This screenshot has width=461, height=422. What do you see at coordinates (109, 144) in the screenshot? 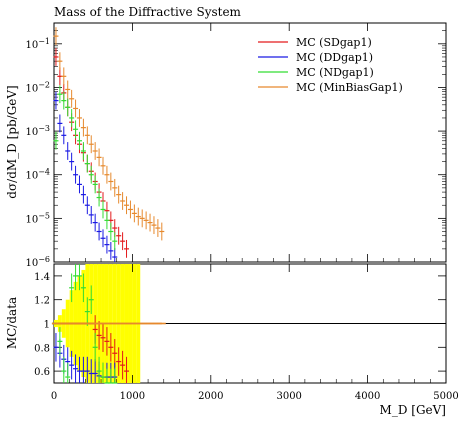
I see `main-data-marks` at bounding box center [109, 144].